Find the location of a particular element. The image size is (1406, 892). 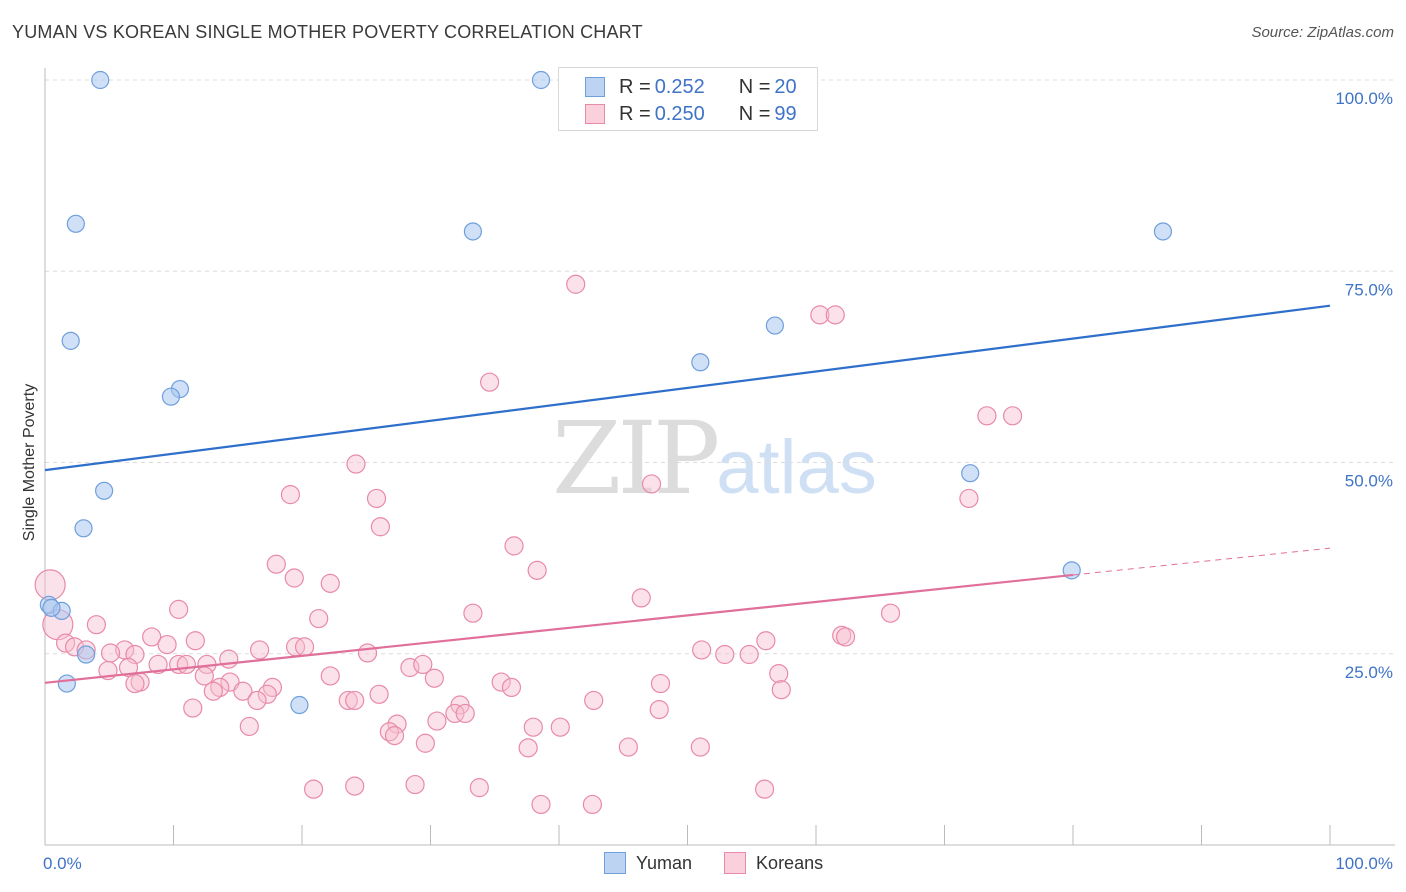

y-tick-label: 75.0% is located at coordinates (1369, 289).